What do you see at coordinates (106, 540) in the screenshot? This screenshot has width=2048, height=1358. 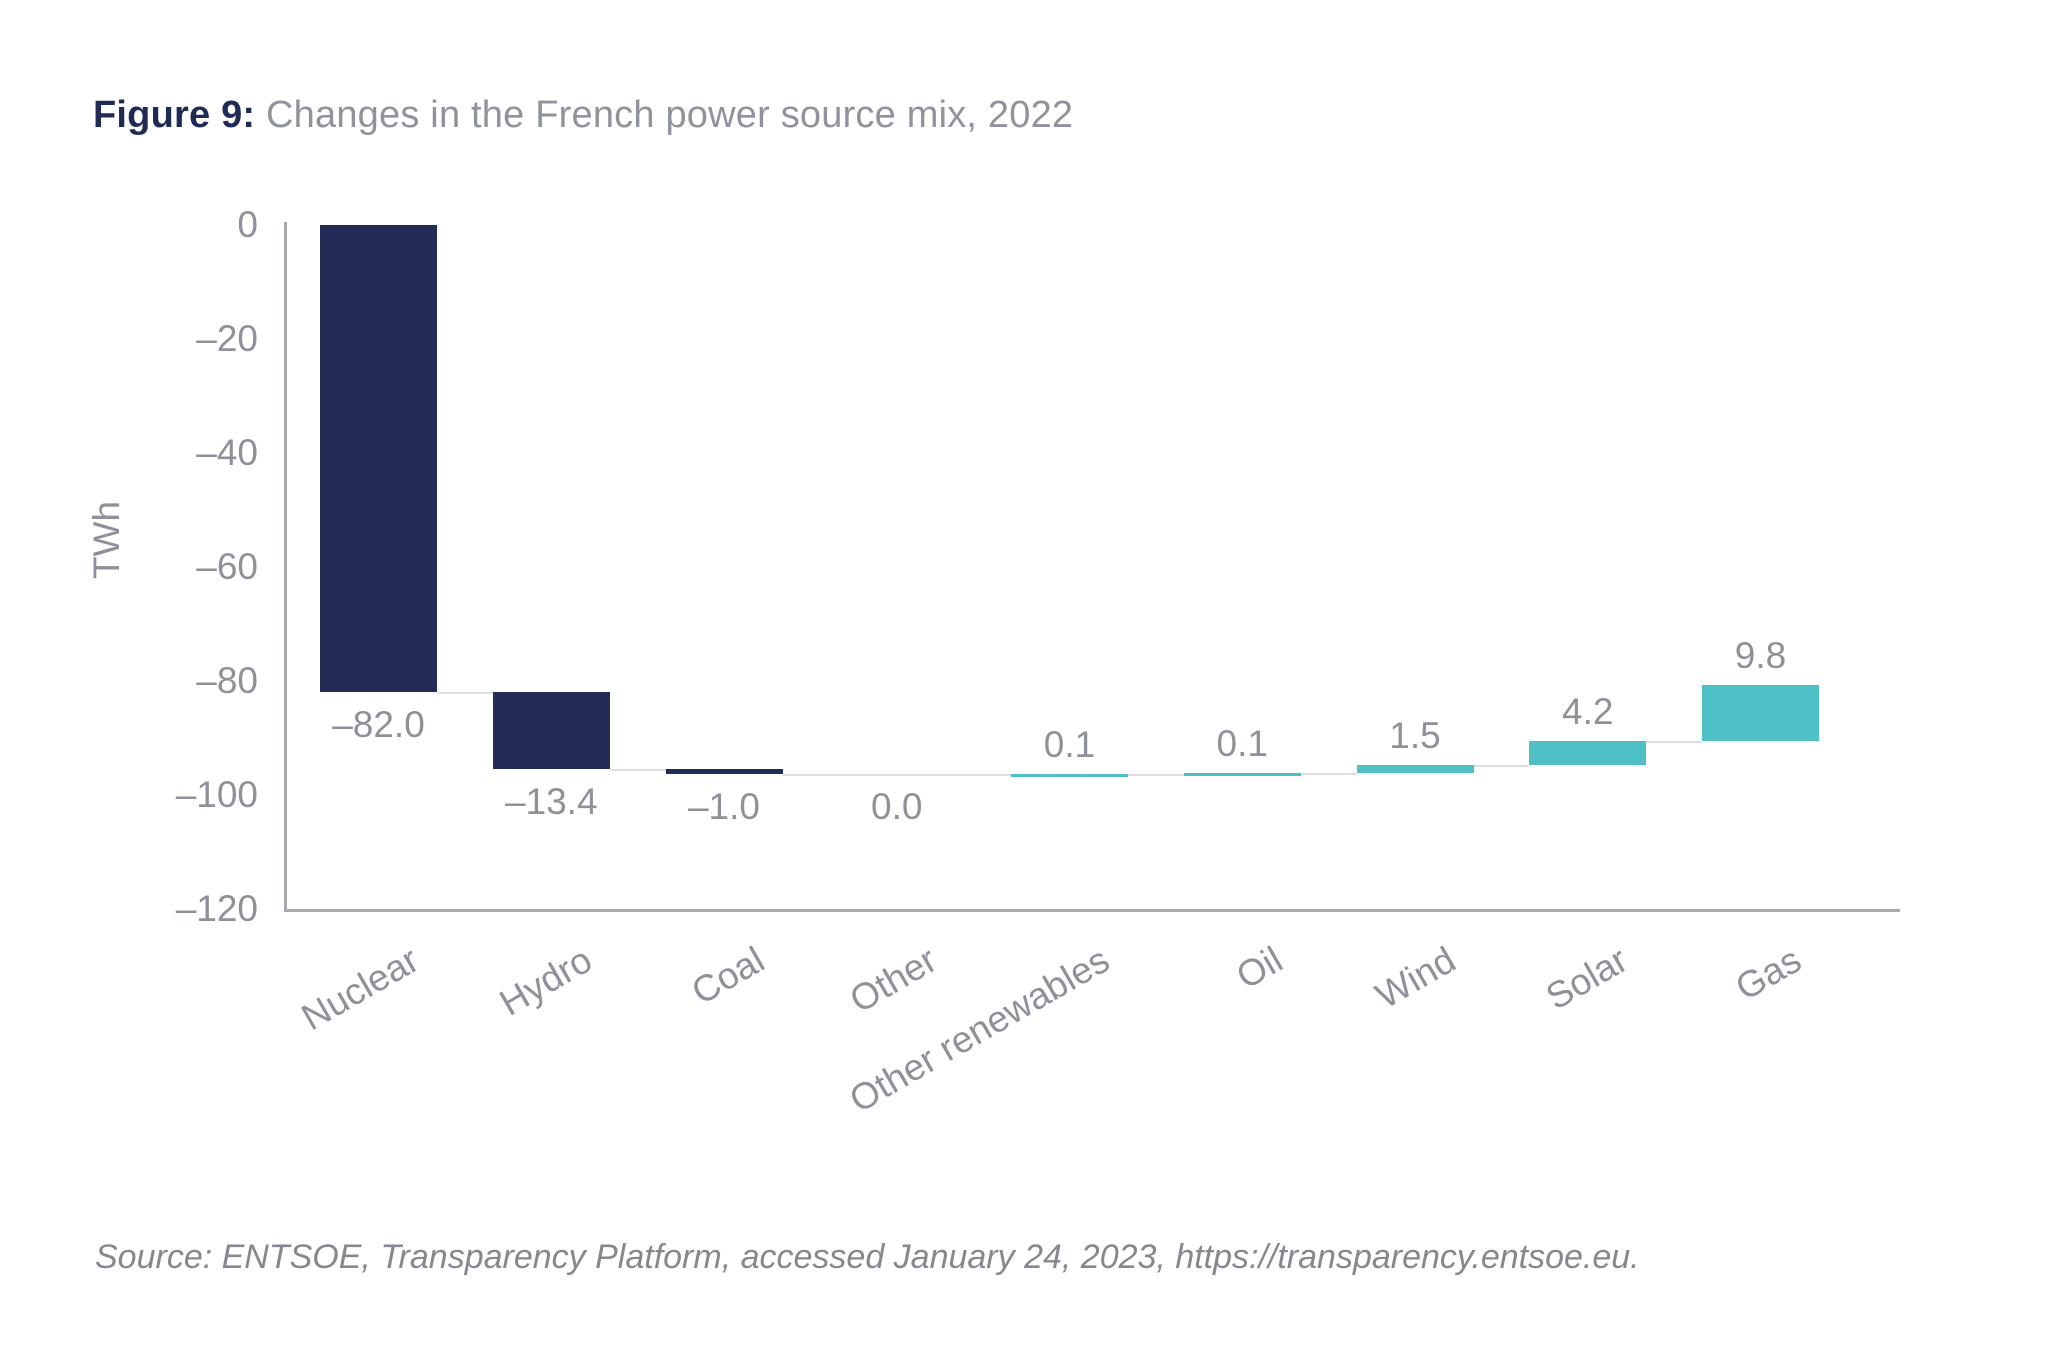 I see `y-axis-title: TWh` at bounding box center [106, 540].